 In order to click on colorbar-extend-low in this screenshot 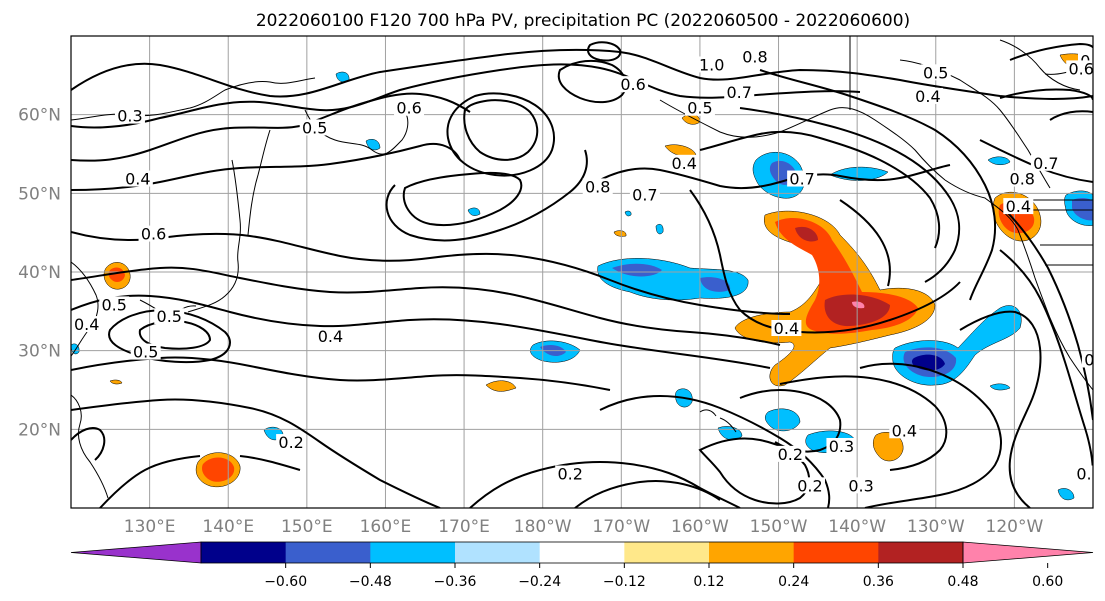, I will do `click(136, 552)`.